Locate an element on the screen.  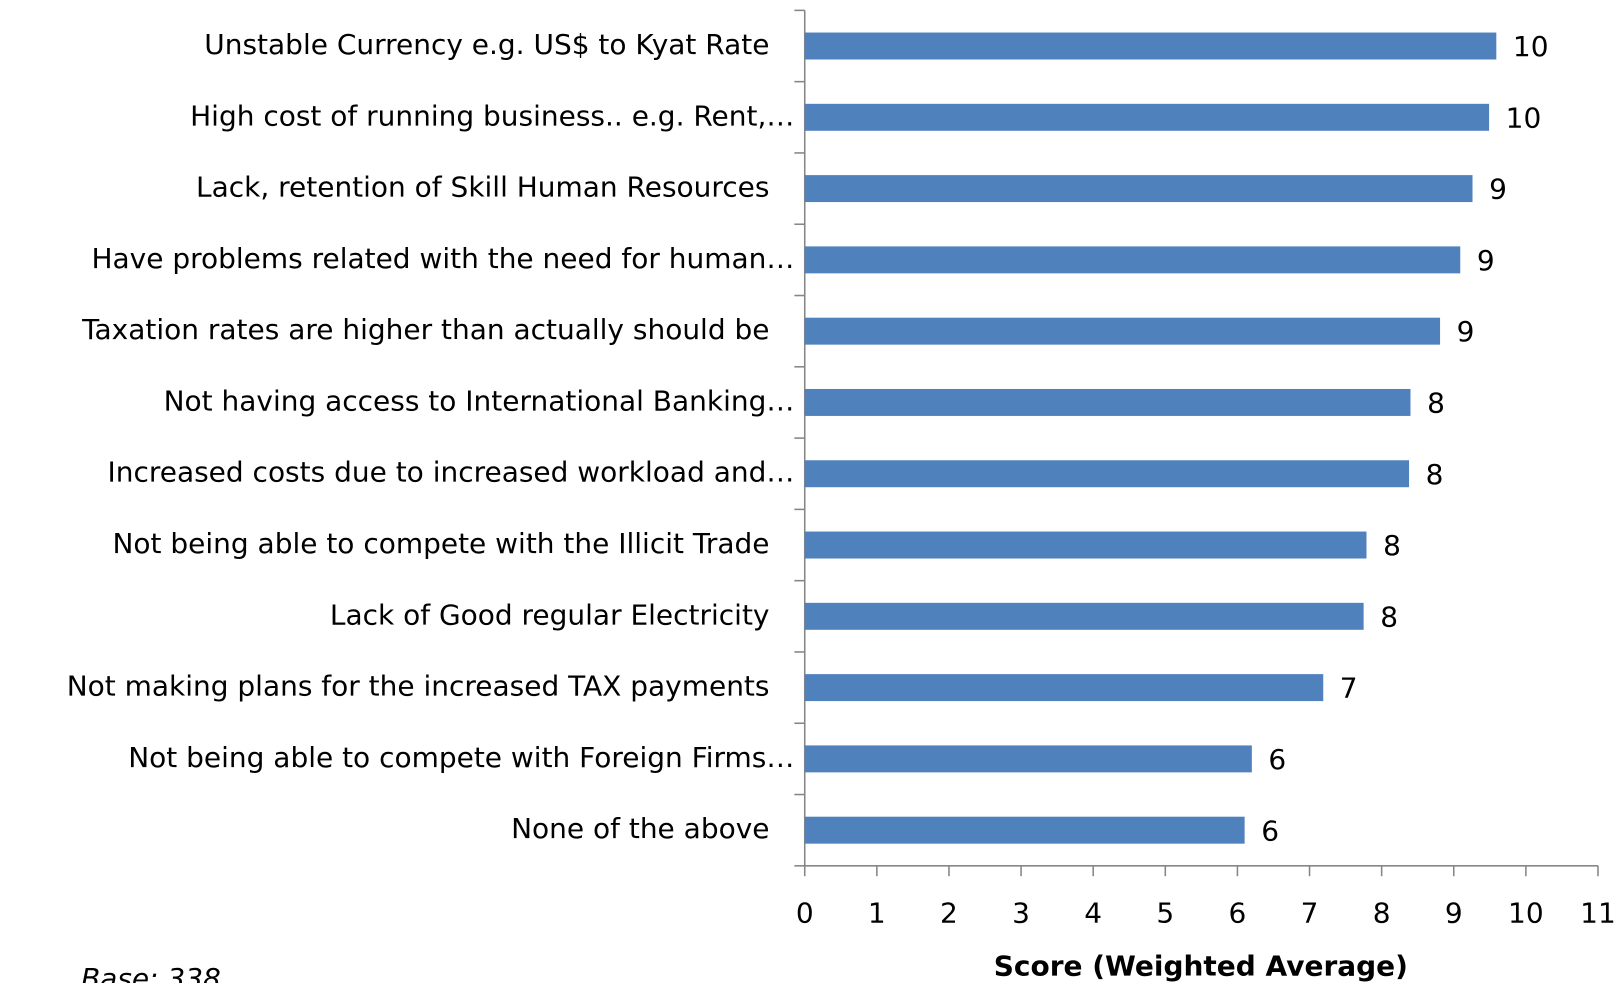
y-tick-label: Lack of Good regular Electricity is located at coordinates (550, 614).